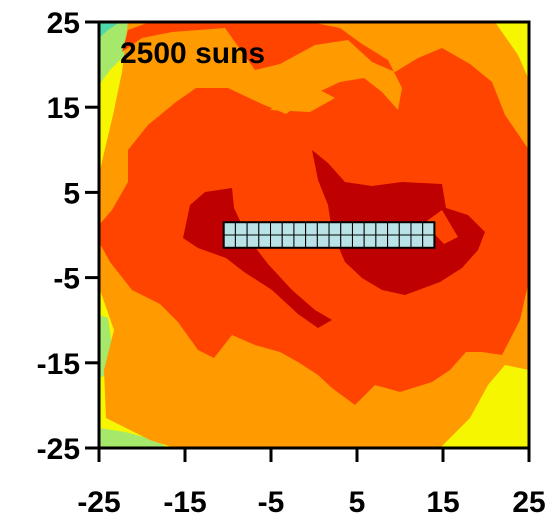 The image size is (552, 529). I want to click on cell-array-outline, so click(329, 235).